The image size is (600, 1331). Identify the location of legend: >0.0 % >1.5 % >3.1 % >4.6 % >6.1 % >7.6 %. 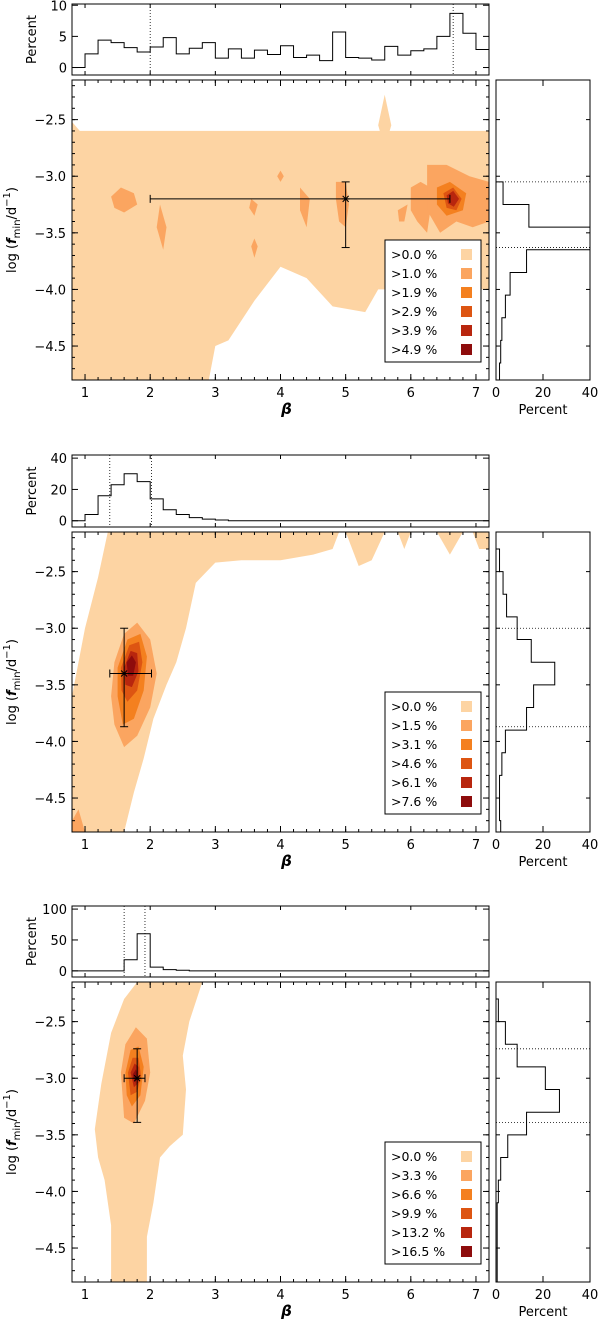
(433, 753).